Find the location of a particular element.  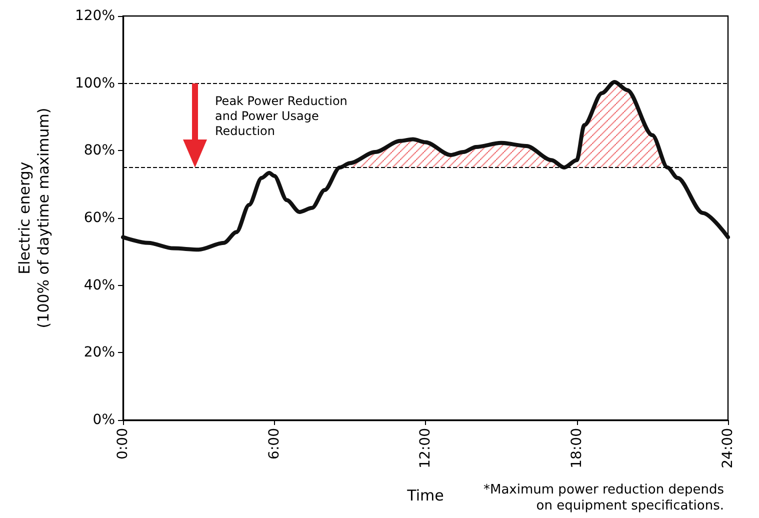

y-tick-label: 80% is located at coordinates (99, 150).